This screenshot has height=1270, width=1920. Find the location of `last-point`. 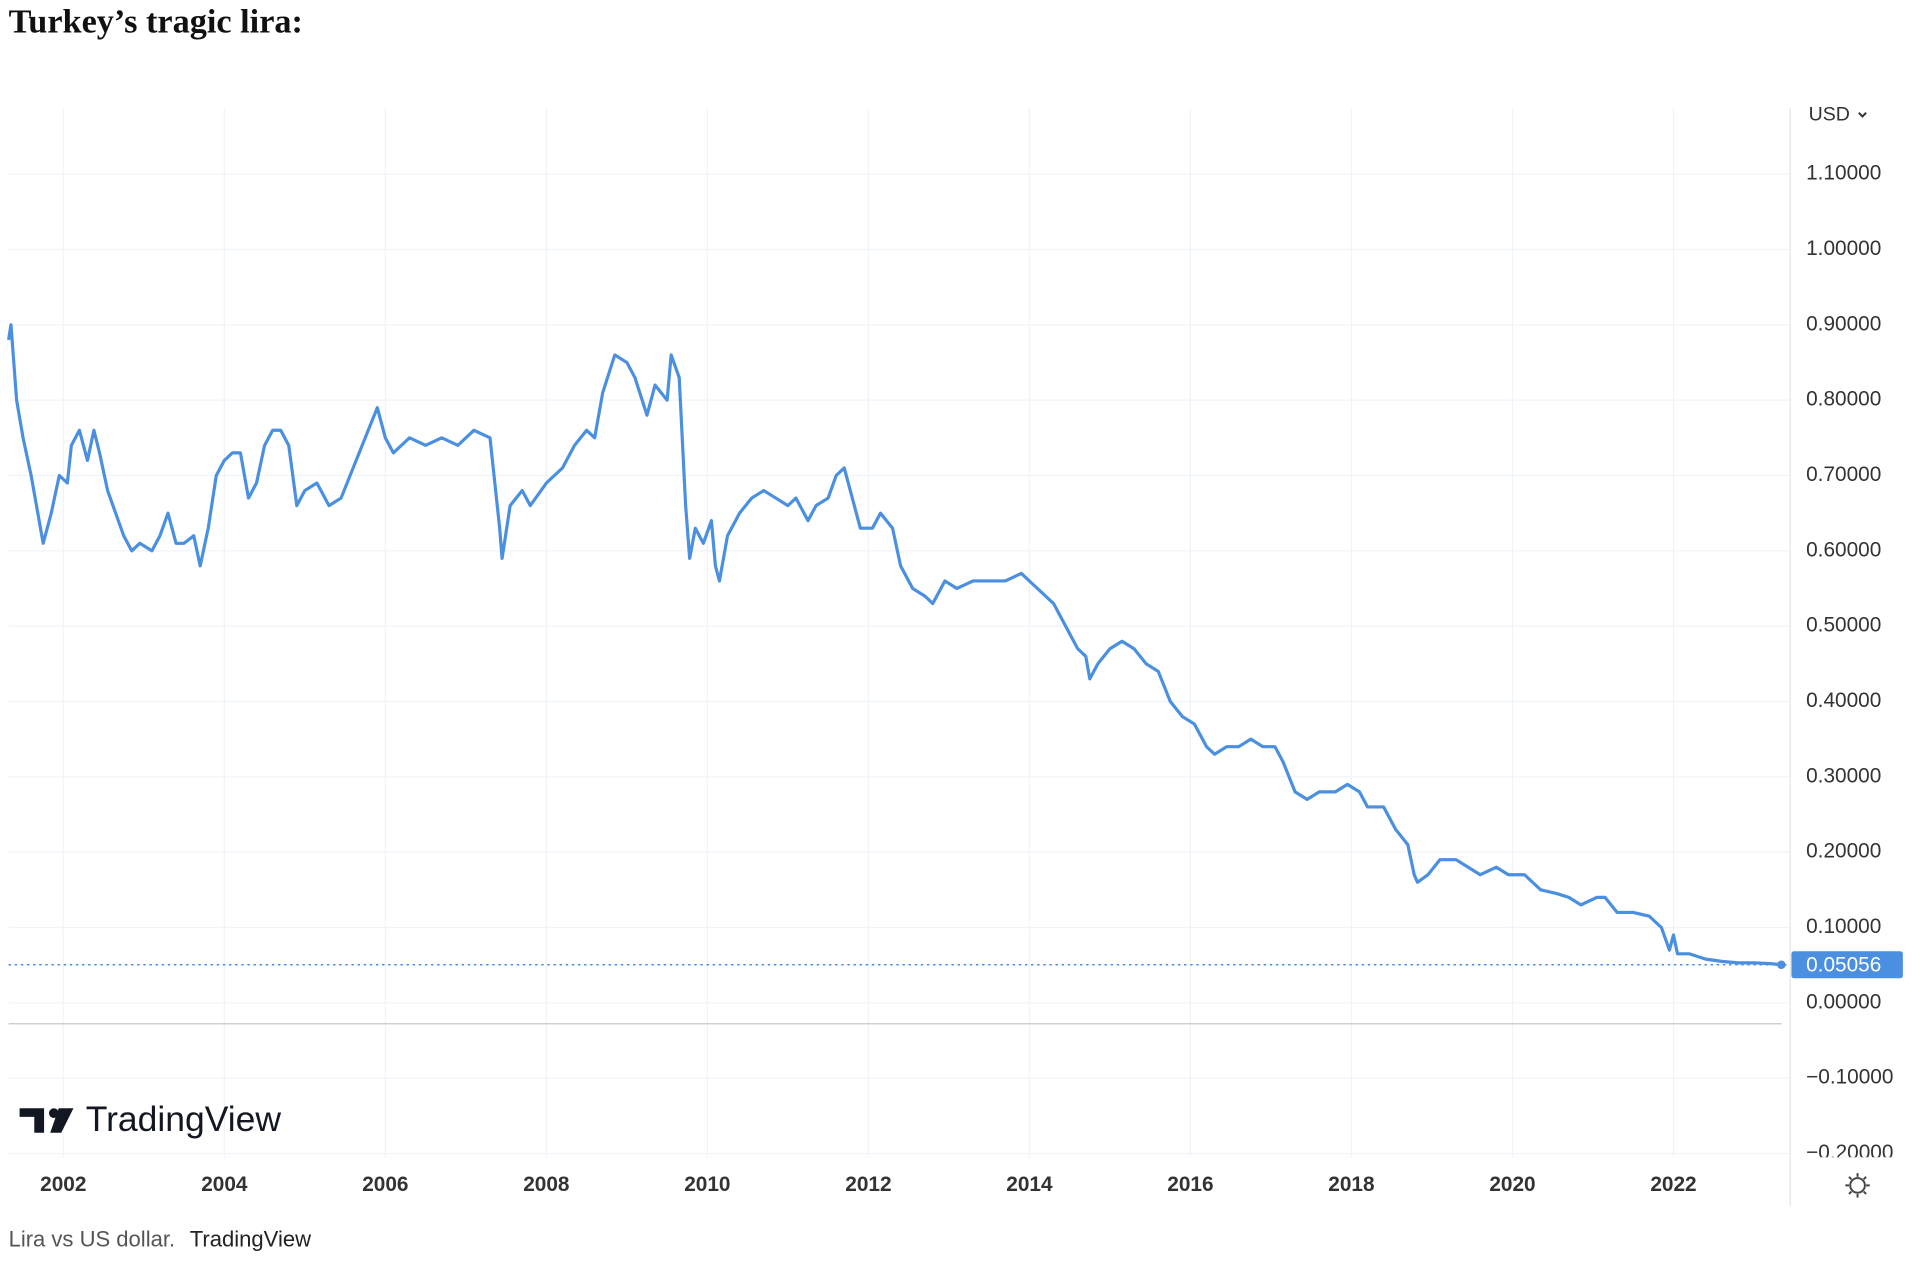

last-point is located at coordinates (1781, 965).